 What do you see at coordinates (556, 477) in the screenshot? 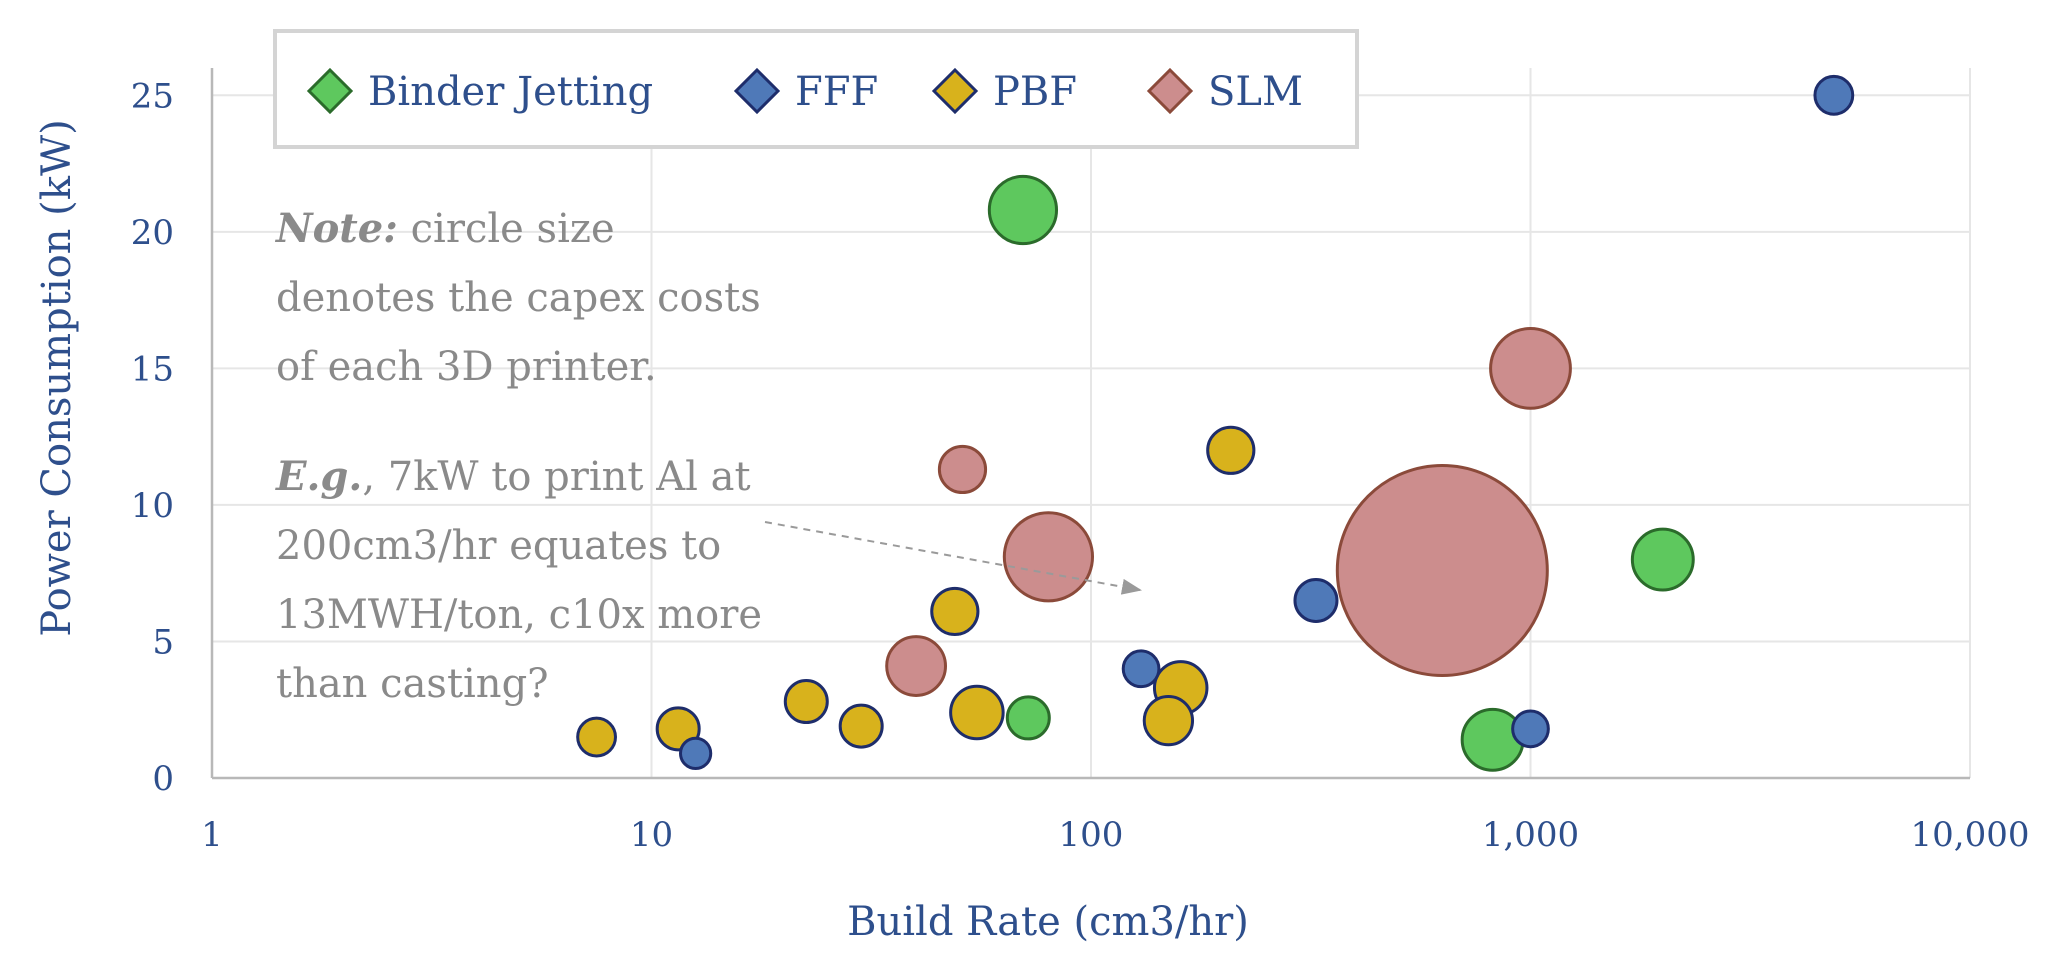
I see `annotation-span: , 7kW to print Al at` at bounding box center [556, 477].